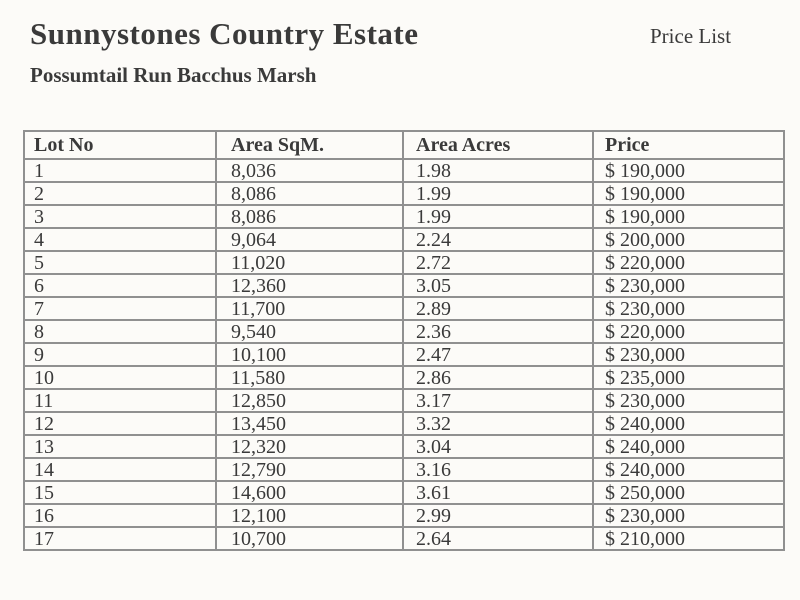  I want to click on cell-lot-no: 1, so click(120, 170).